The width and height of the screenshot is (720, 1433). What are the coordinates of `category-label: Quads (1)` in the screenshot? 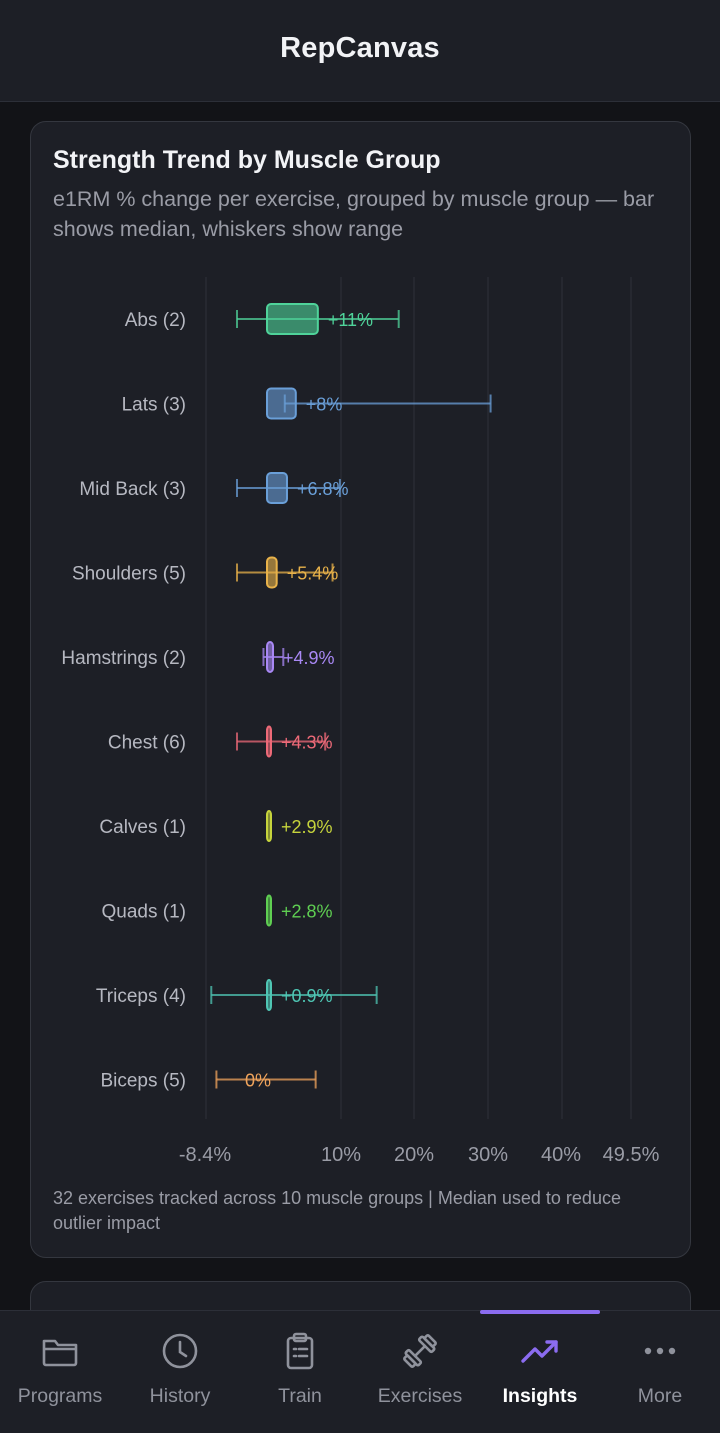 It's located at (144, 912).